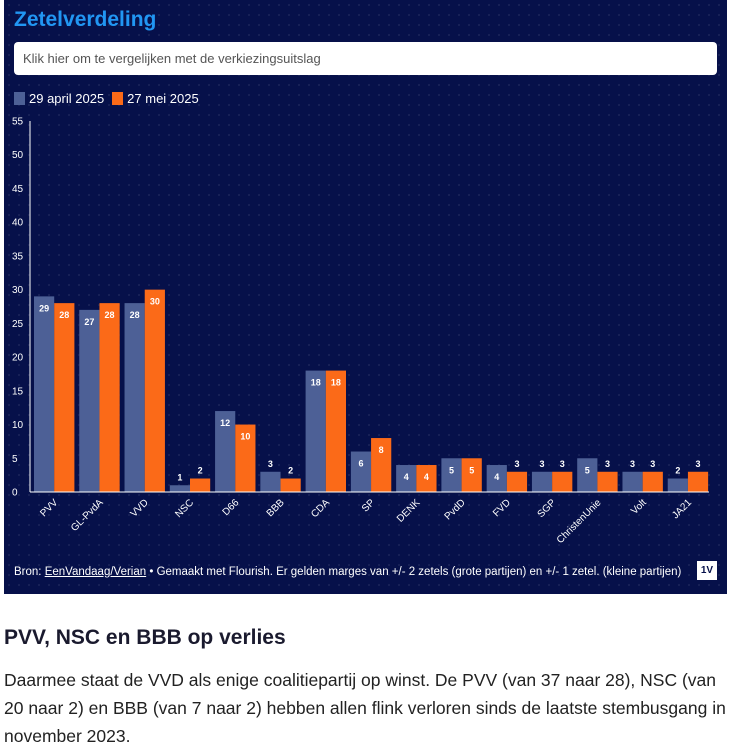  What do you see at coordinates (18, 122) in the screenshot?
I see `y-tick-label: 55` at bounding box center [18, 122].